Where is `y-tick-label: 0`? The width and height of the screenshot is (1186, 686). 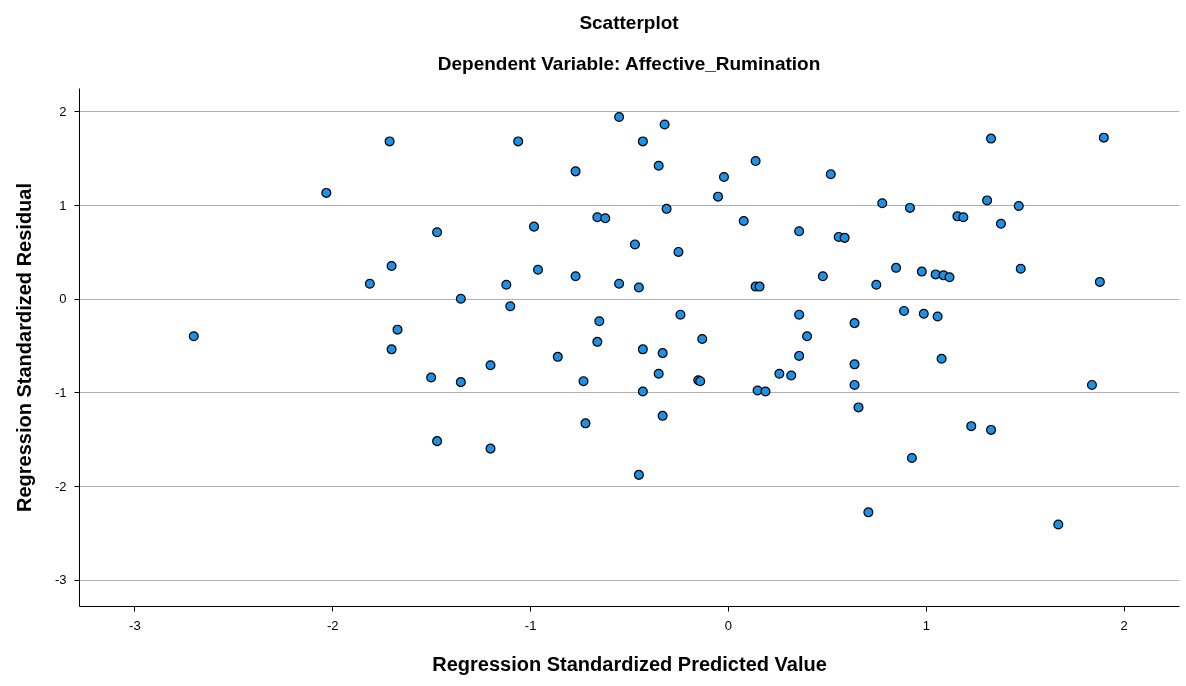
y-tick-label: 0 is located at coordinates (63, 299).